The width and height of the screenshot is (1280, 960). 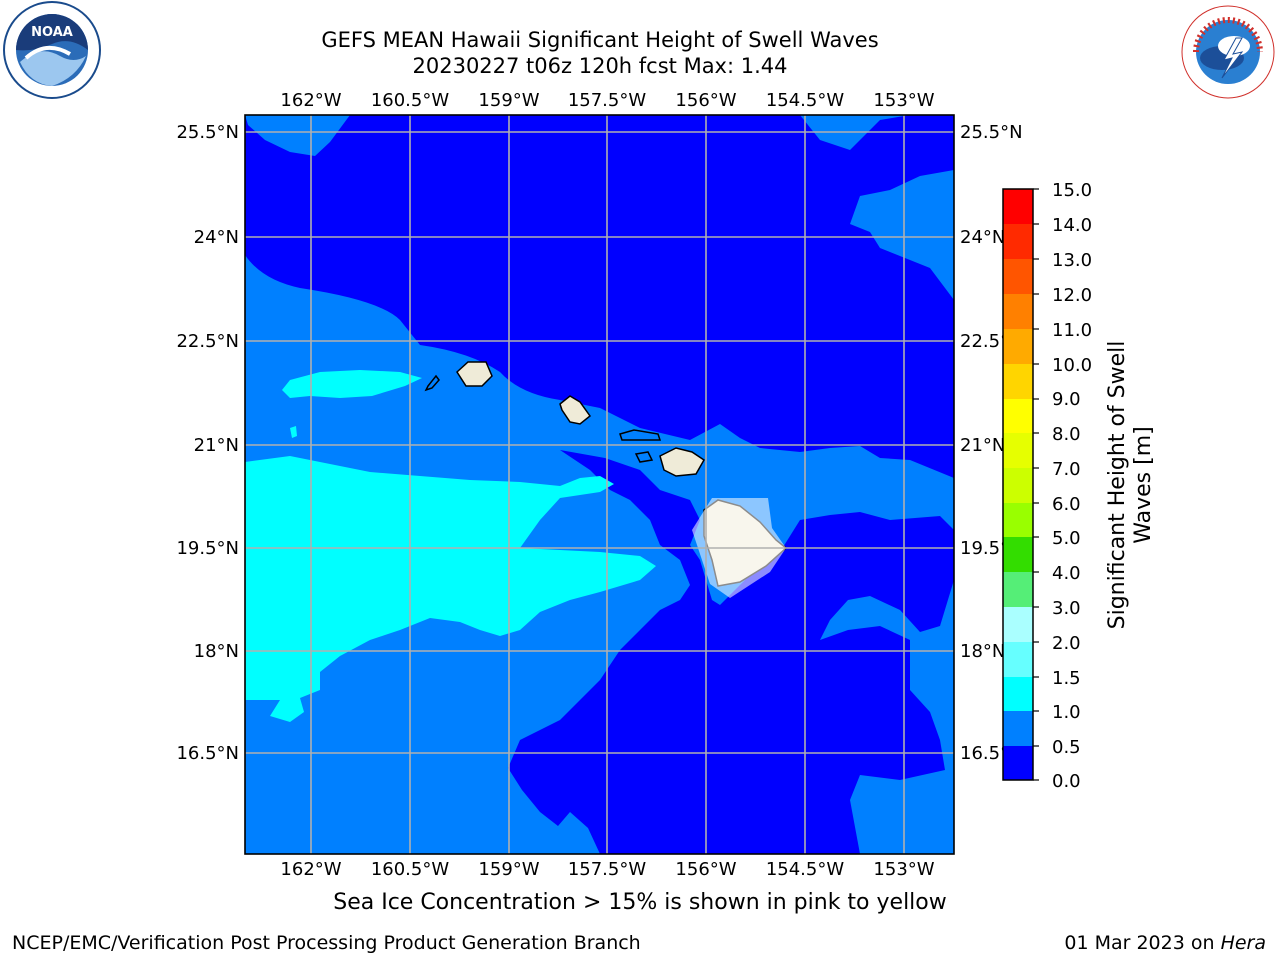 I want to click on colorbar-label-line2: Waves [m], so click(x=1143, y=484).